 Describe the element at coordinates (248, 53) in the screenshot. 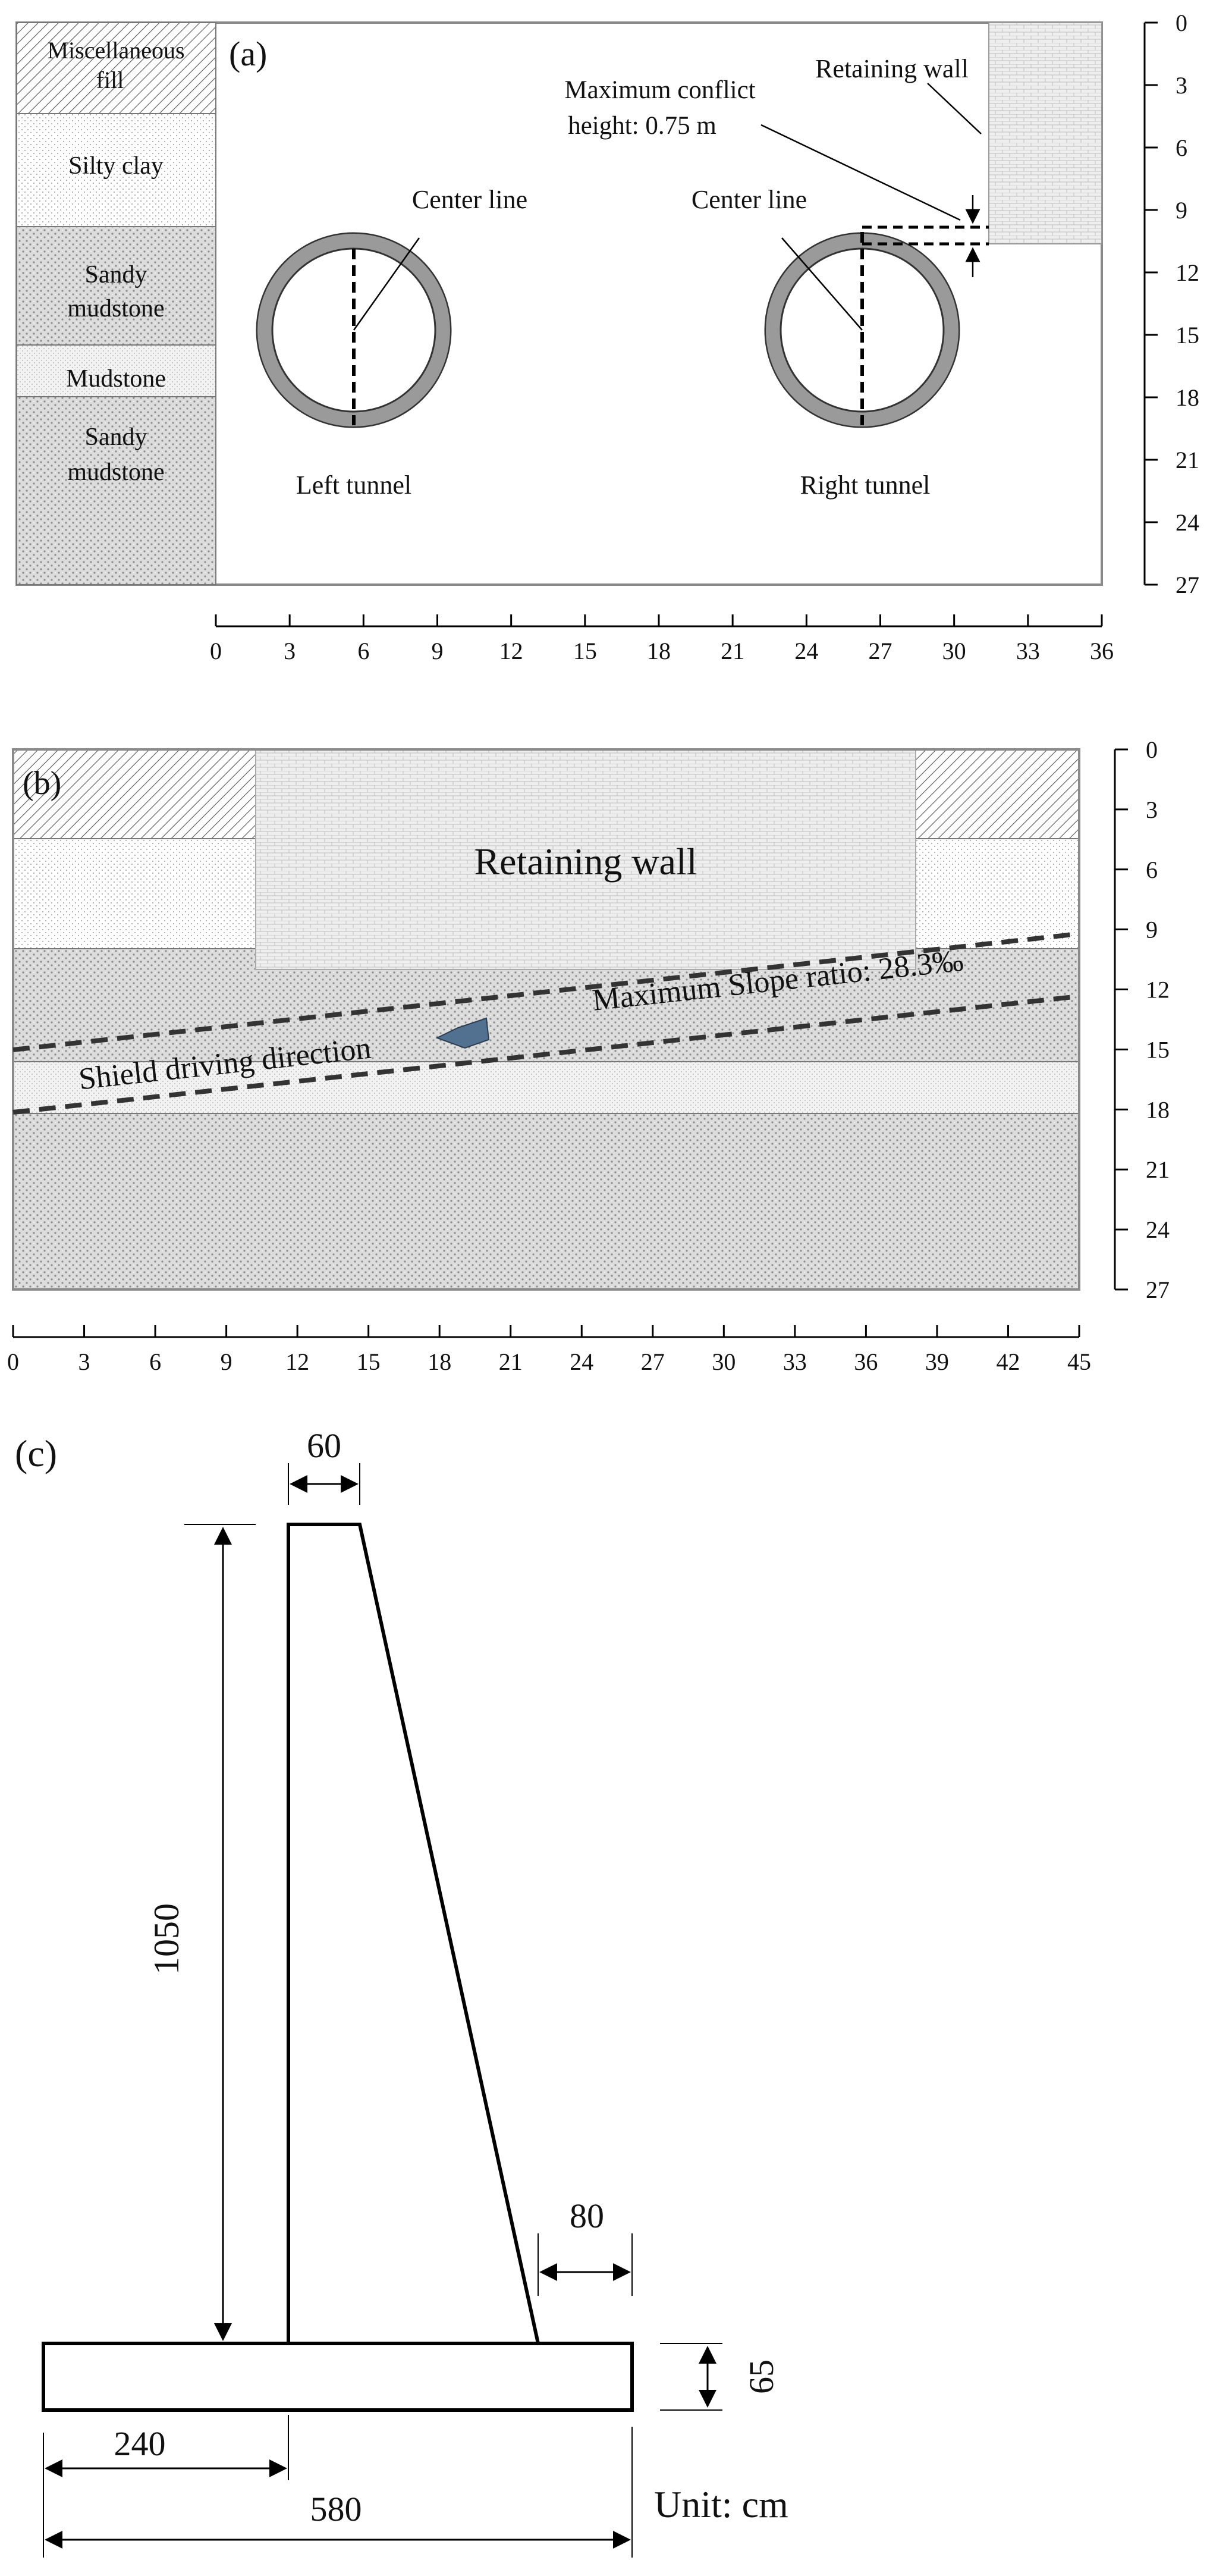

I see `panel-a-tag: (a)` at that location.